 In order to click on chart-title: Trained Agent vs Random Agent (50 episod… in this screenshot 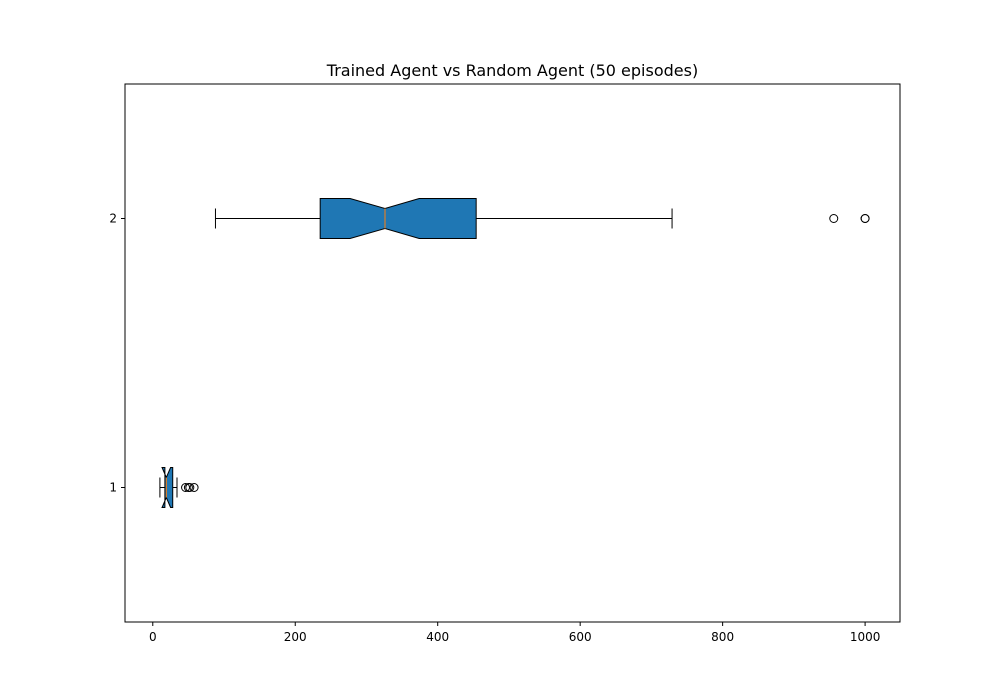, I will do `click(512, 70)`.